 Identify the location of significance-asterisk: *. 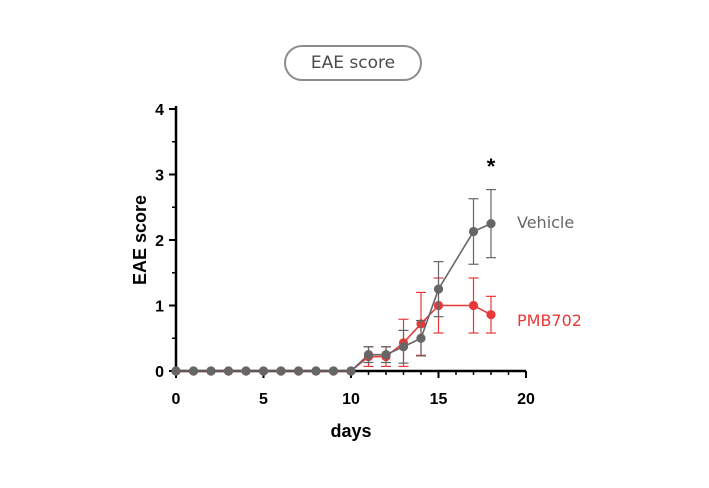
(491, 166).